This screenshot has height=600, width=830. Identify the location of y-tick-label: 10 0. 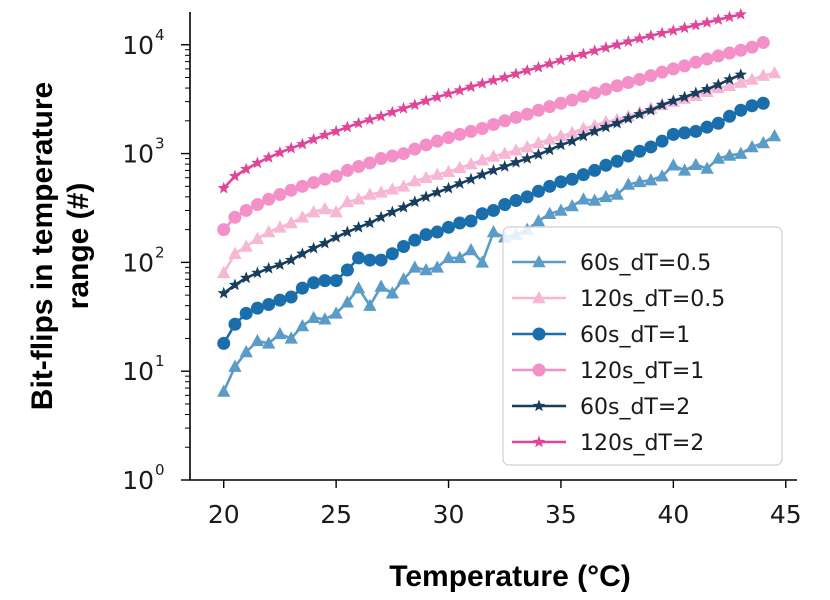
(143, 478).